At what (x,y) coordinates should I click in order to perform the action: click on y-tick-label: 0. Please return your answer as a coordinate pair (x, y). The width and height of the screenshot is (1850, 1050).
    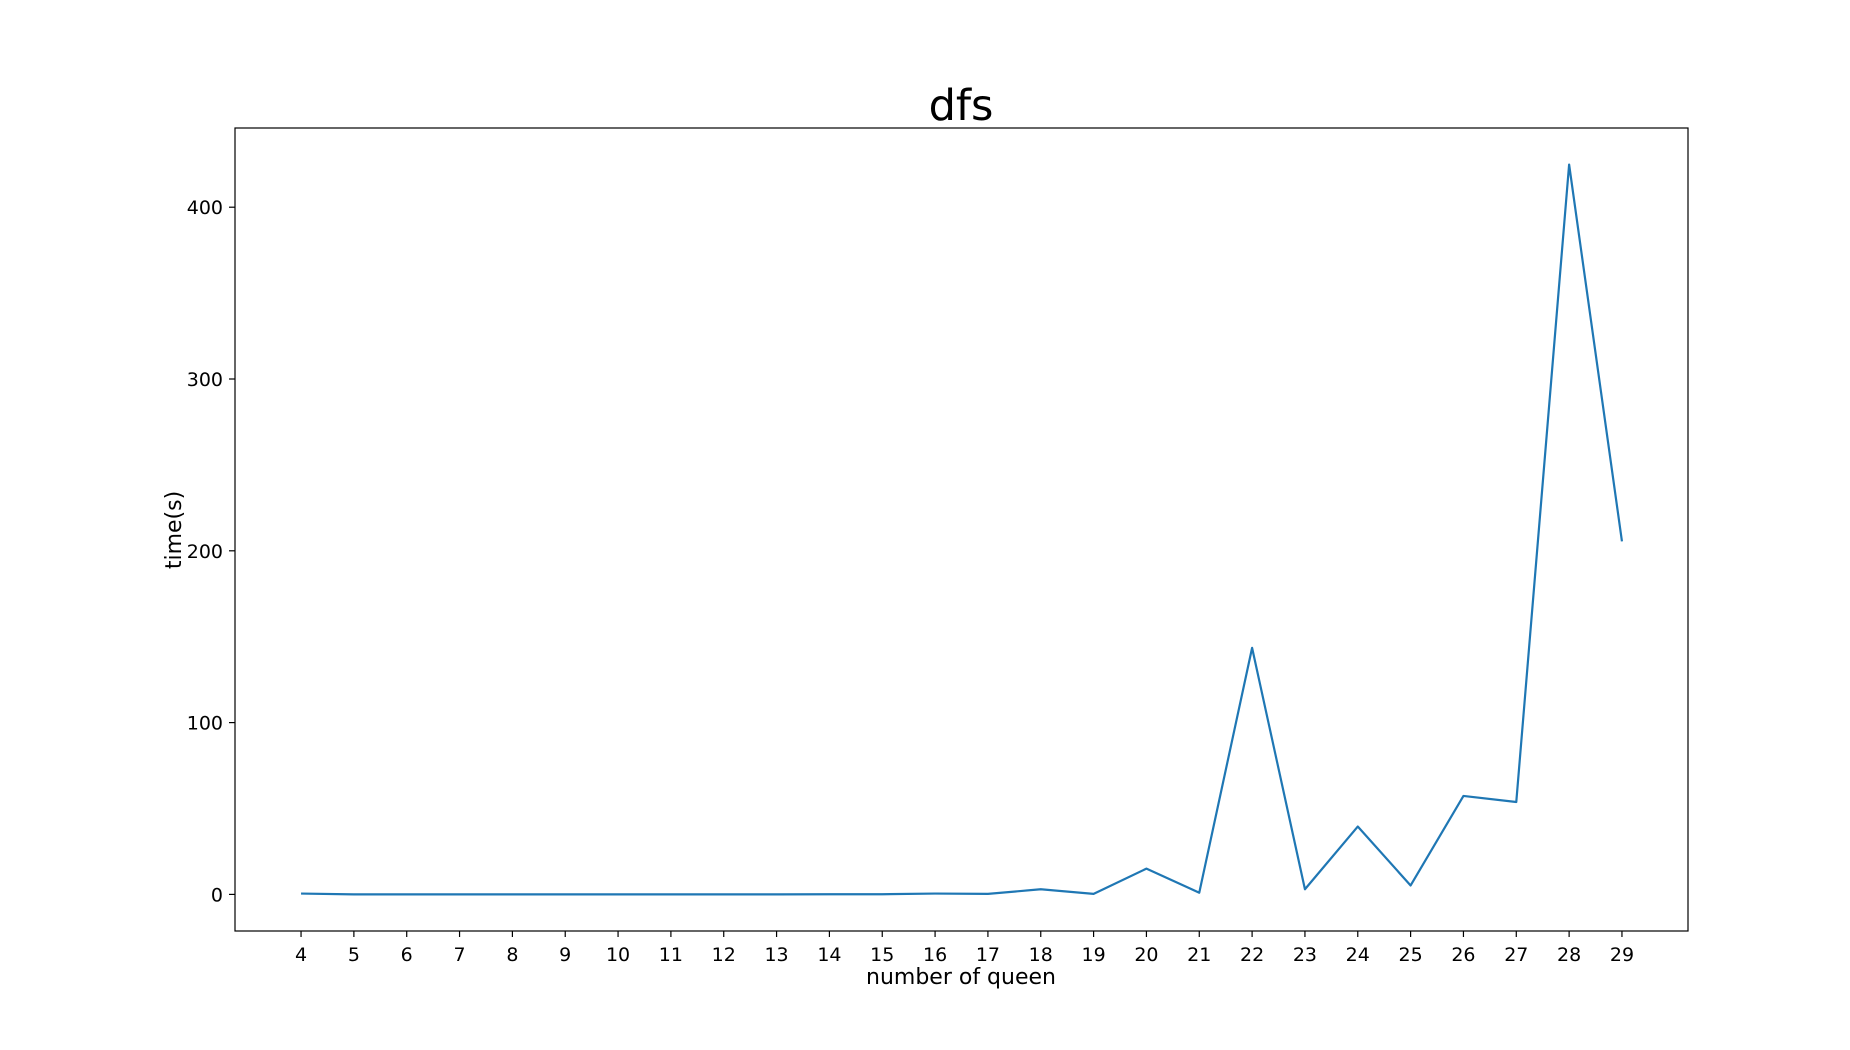
    Looking at the image, I should click on (217, 895).